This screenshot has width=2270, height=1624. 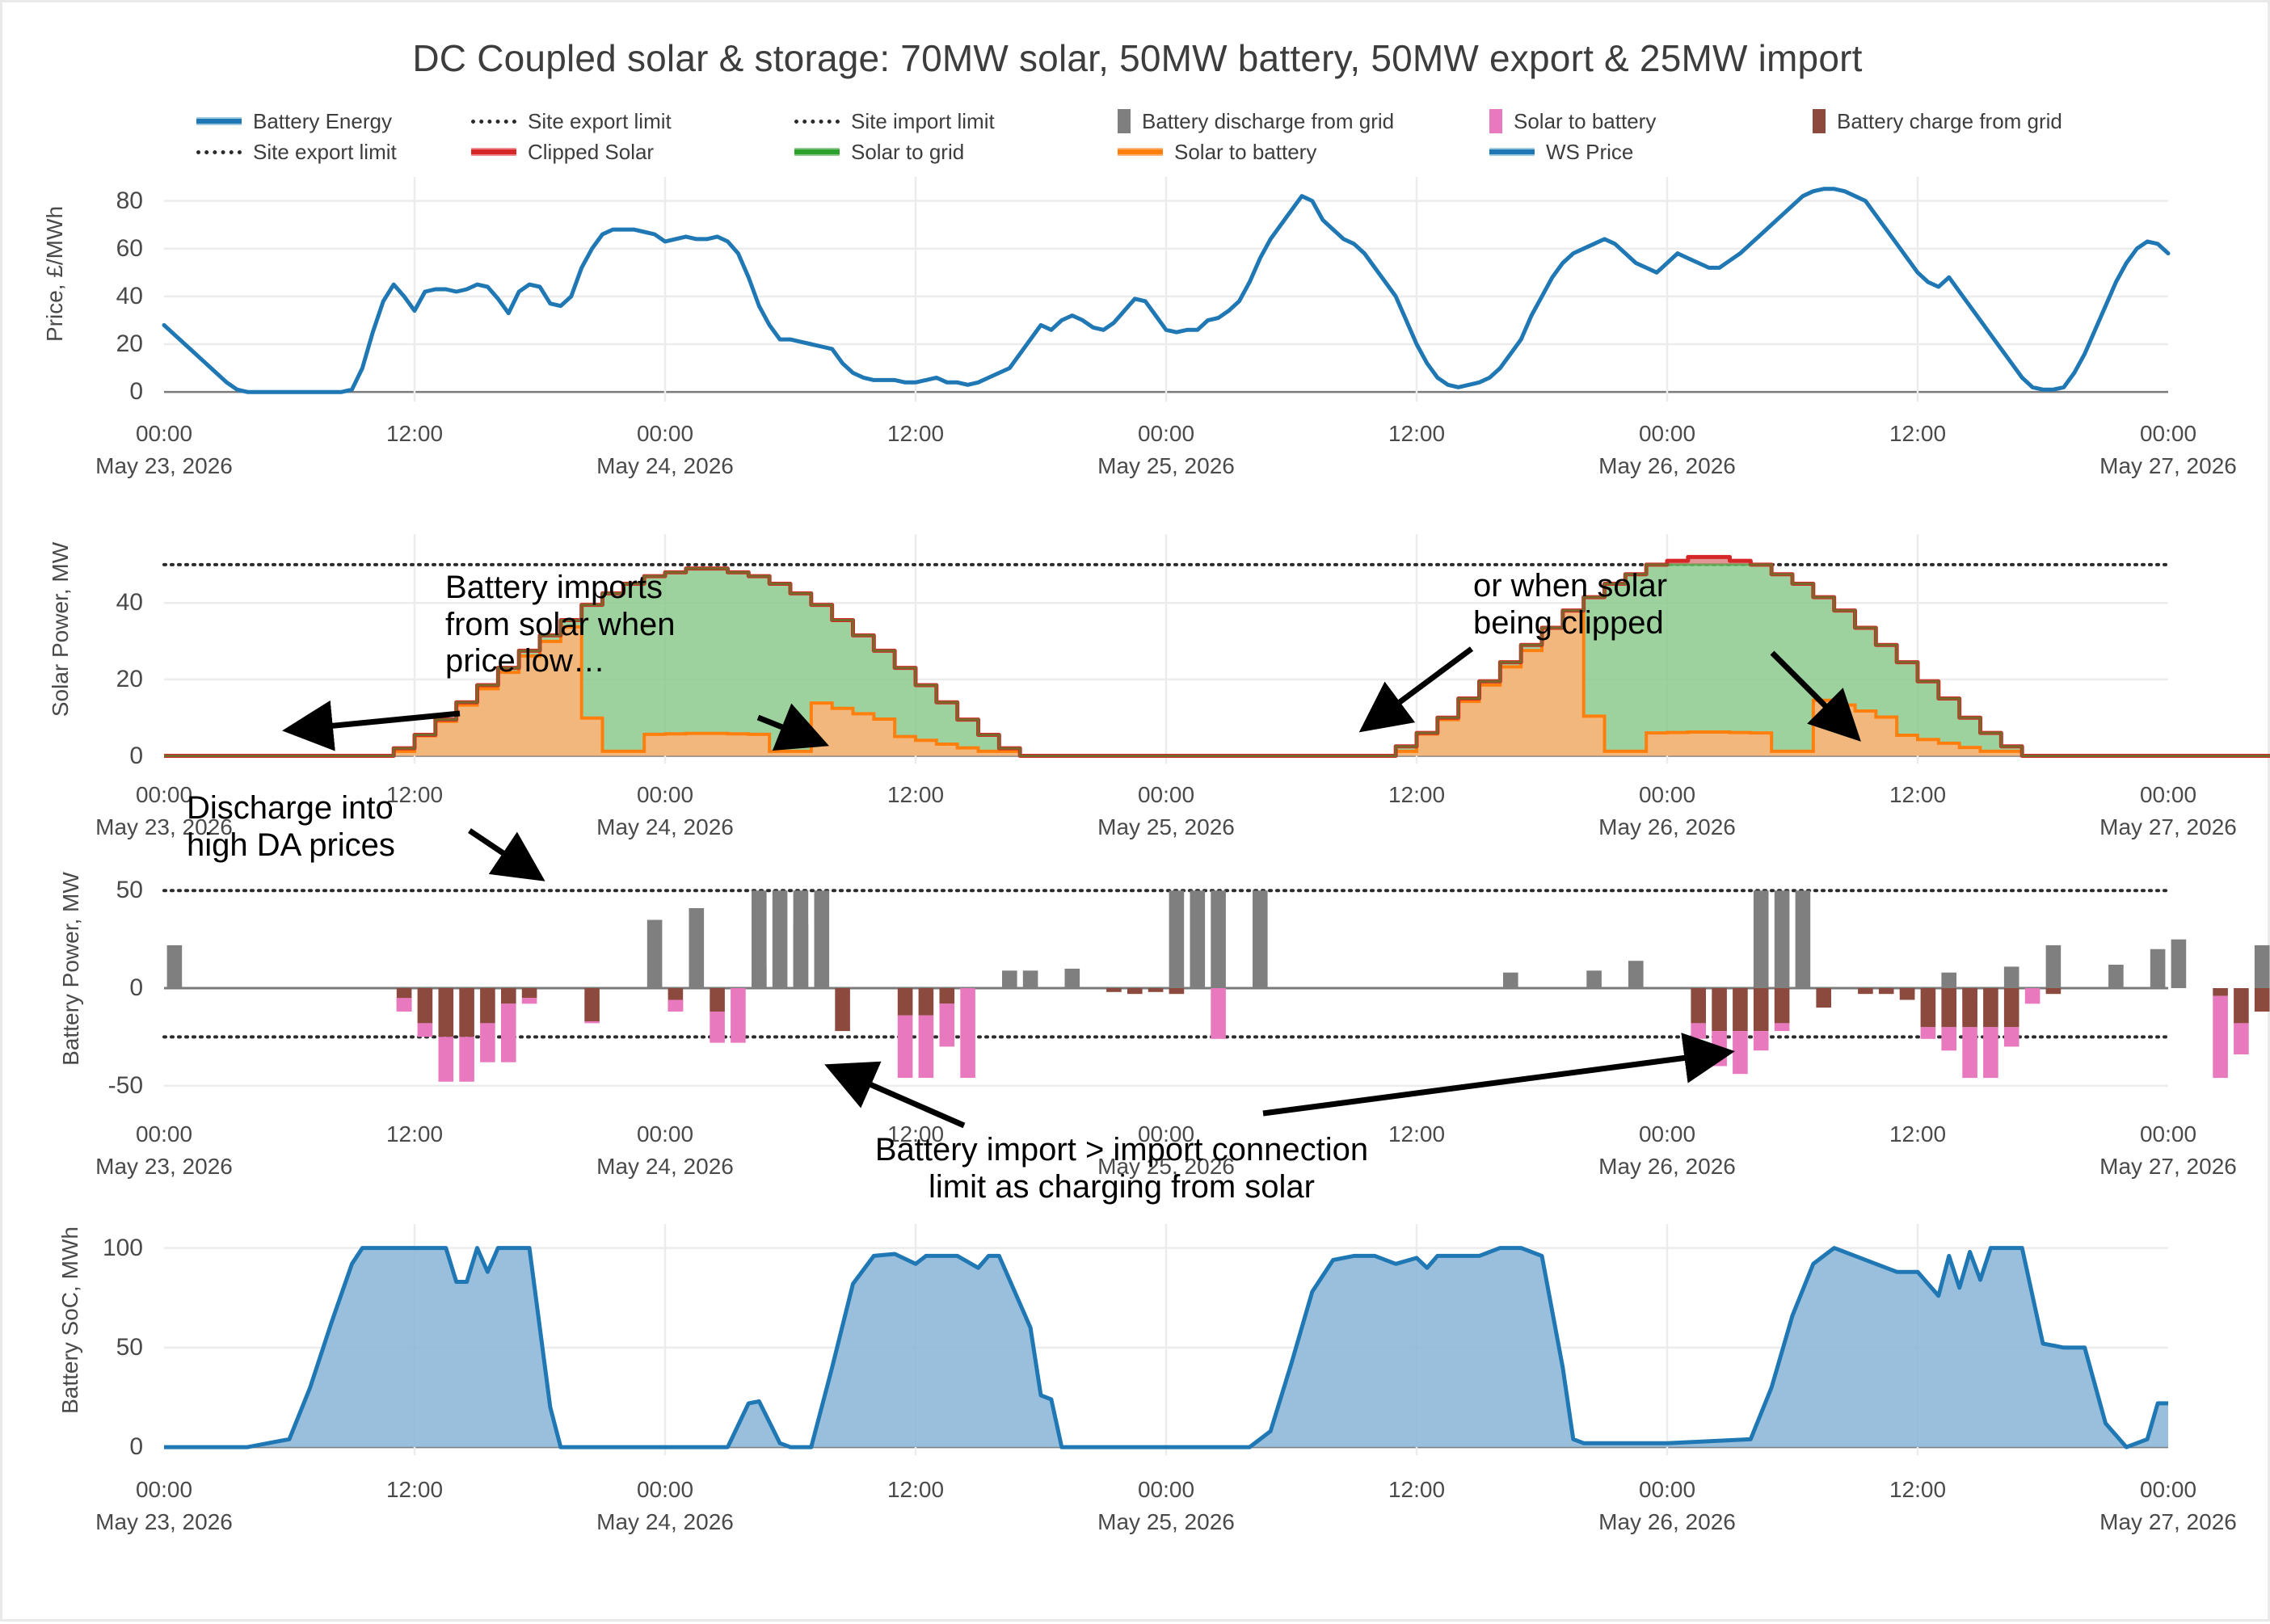 I want to click on battery-power-plot, so click(x=1216, y=988).